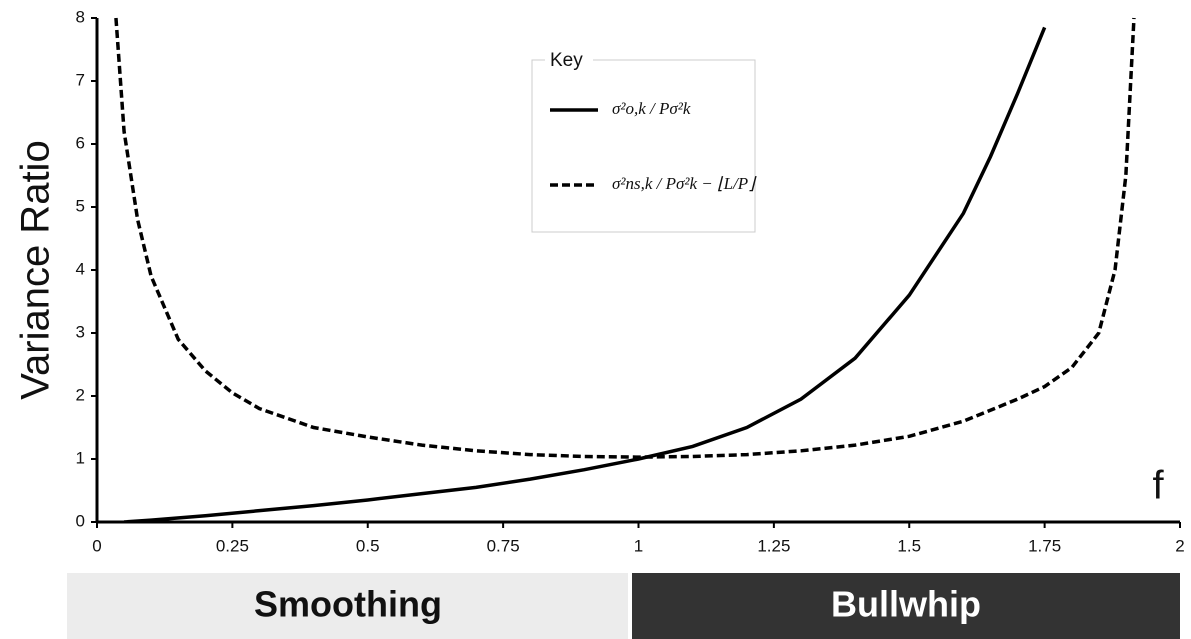  What do you see at coordinates (909, 545) in the screenshot?
I see `x-tick-label: 1.5` at bounding box center [909, 545].